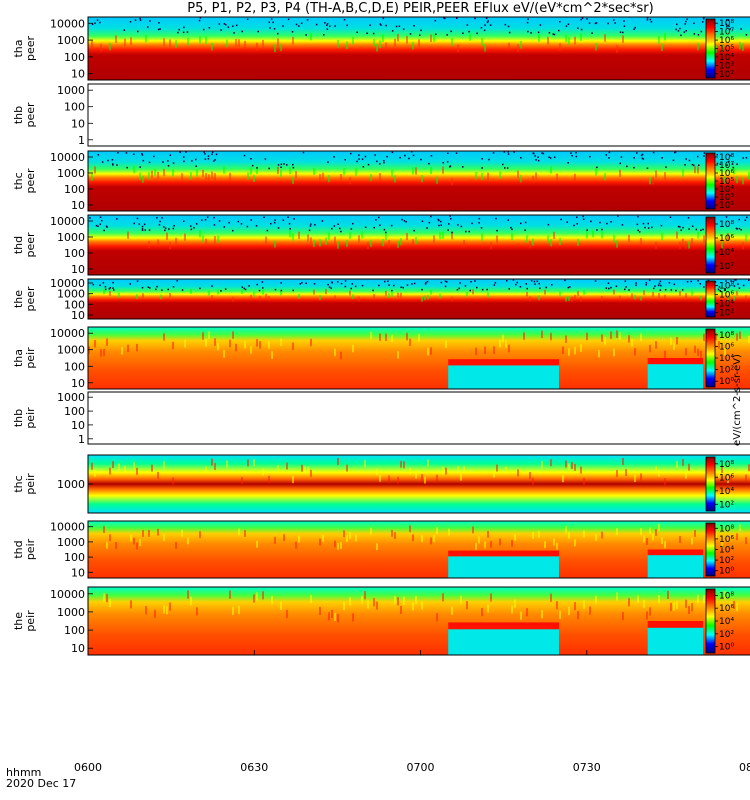  I want to click on panel-frame, so click(418, 549).